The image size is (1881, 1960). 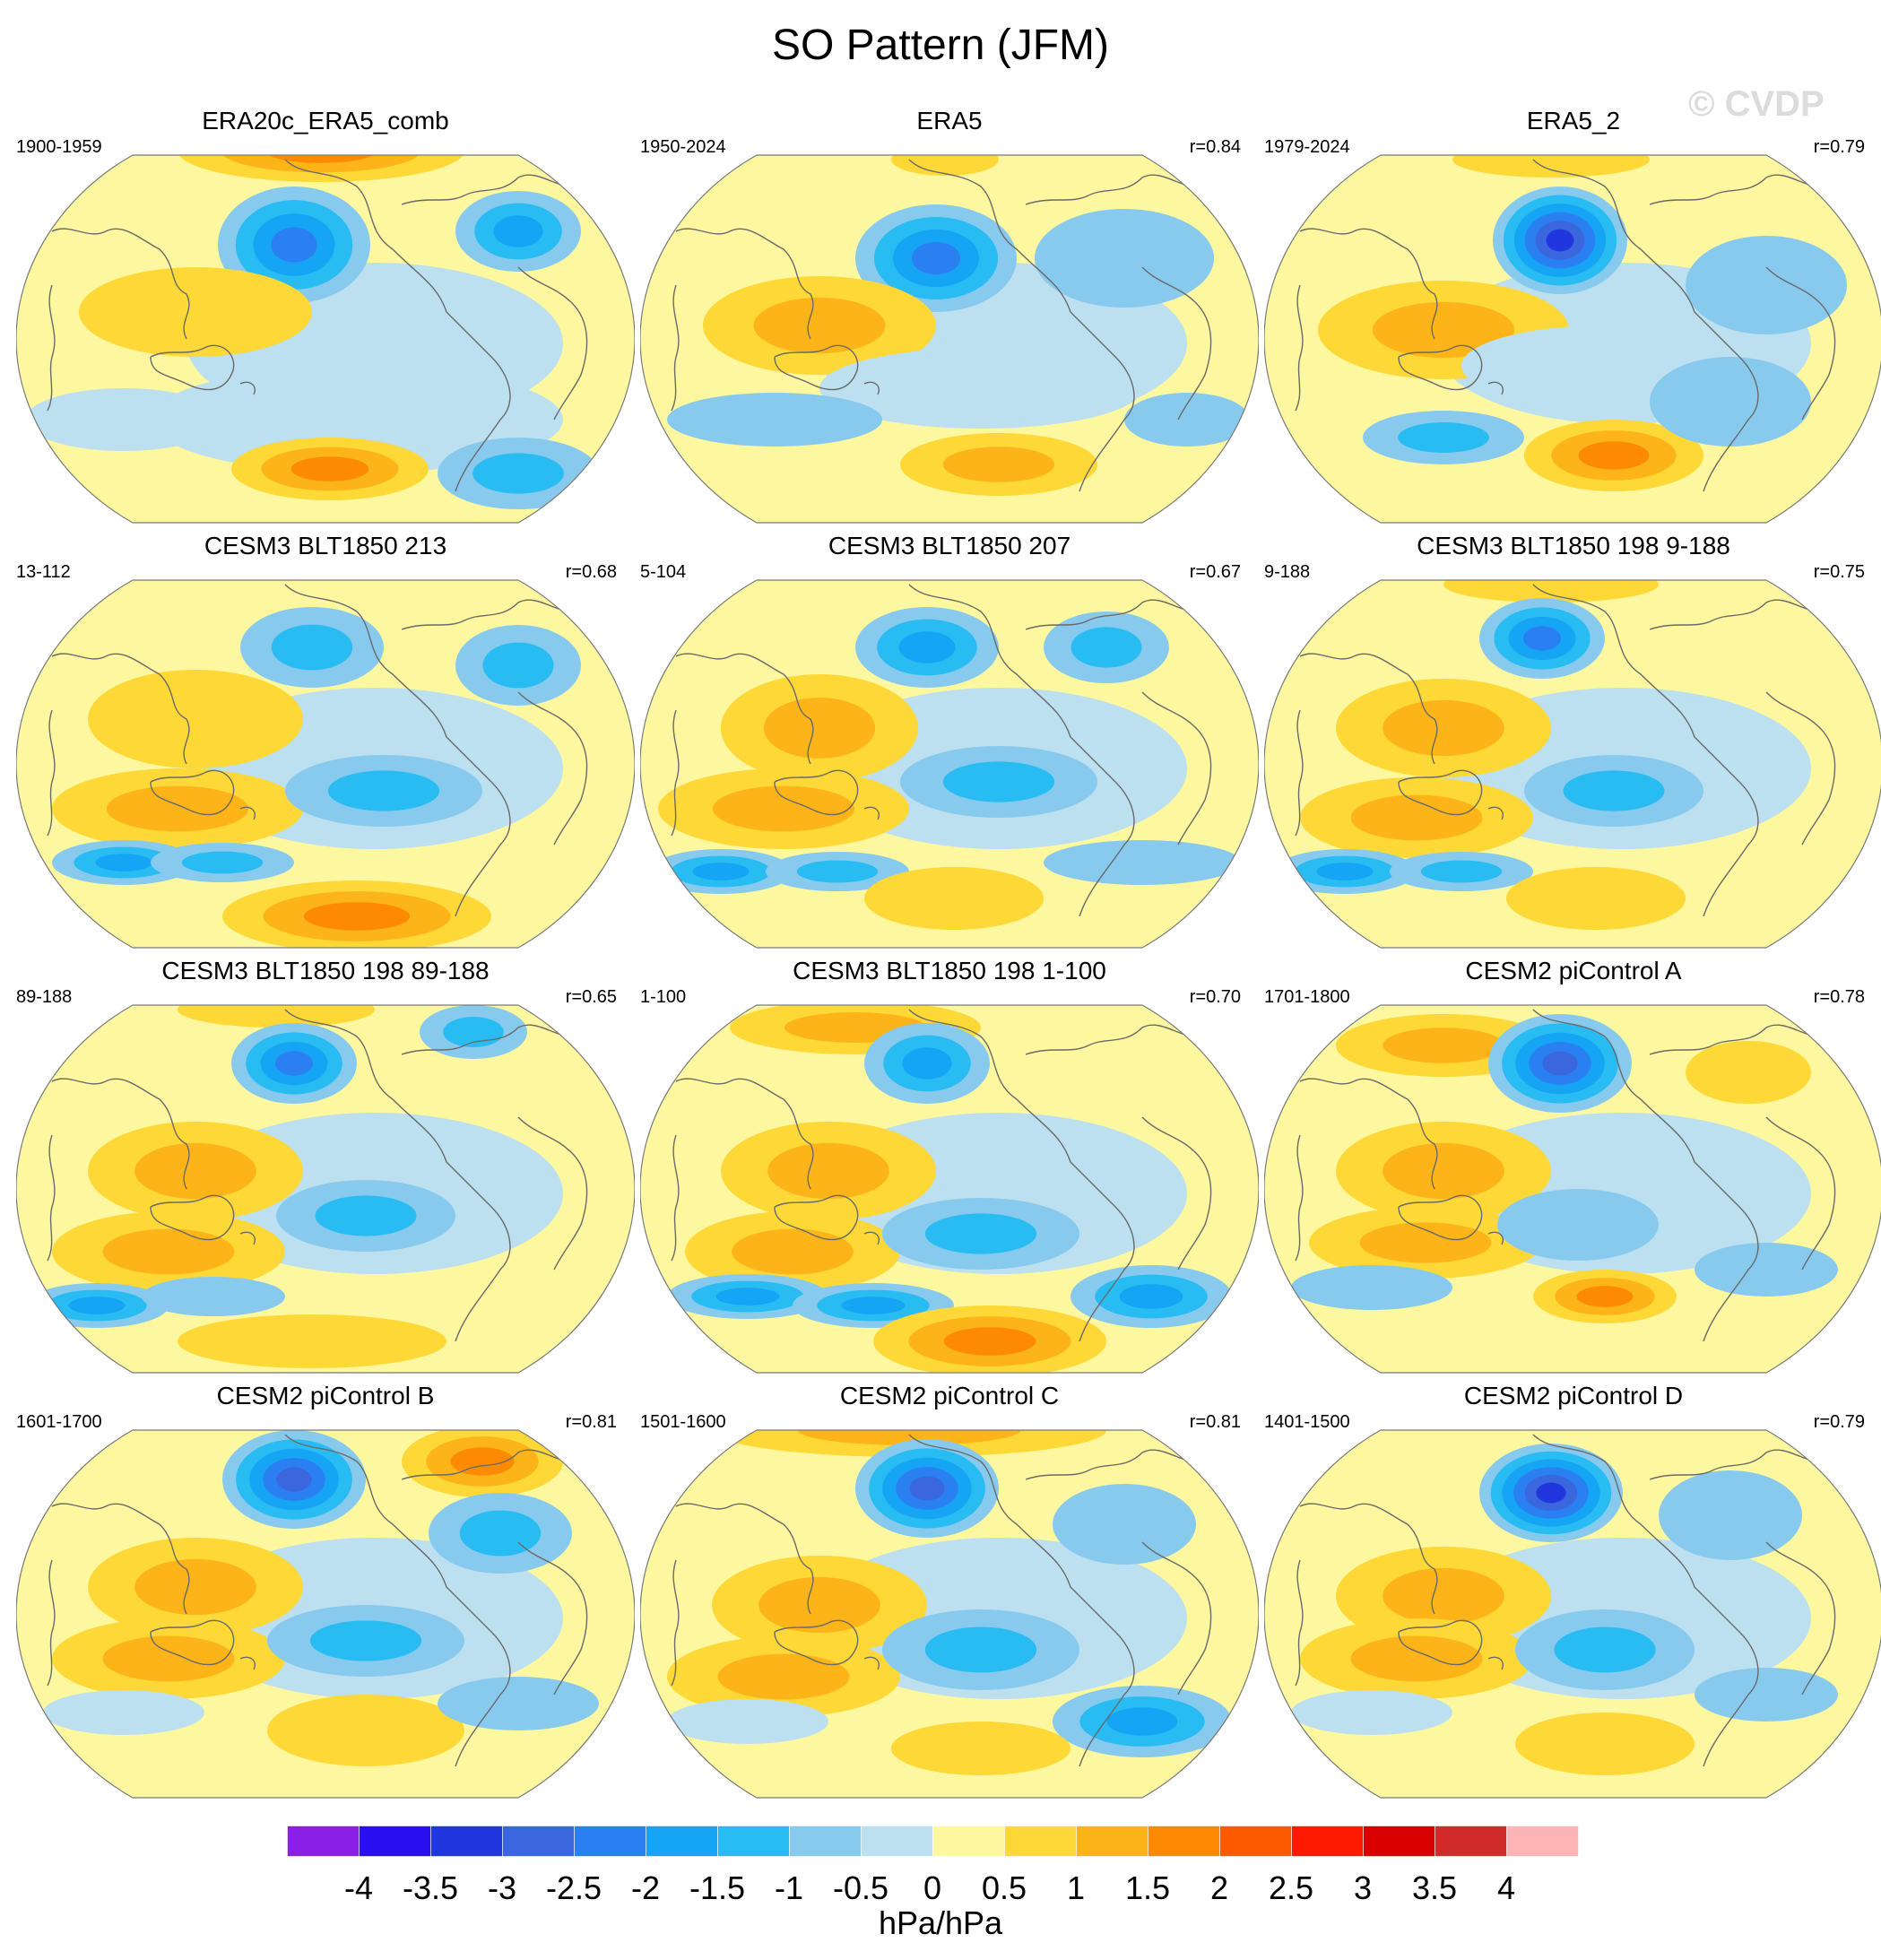 I want to click on colorbar-tick-label: 3.5, so click(x=1434, y=1887).